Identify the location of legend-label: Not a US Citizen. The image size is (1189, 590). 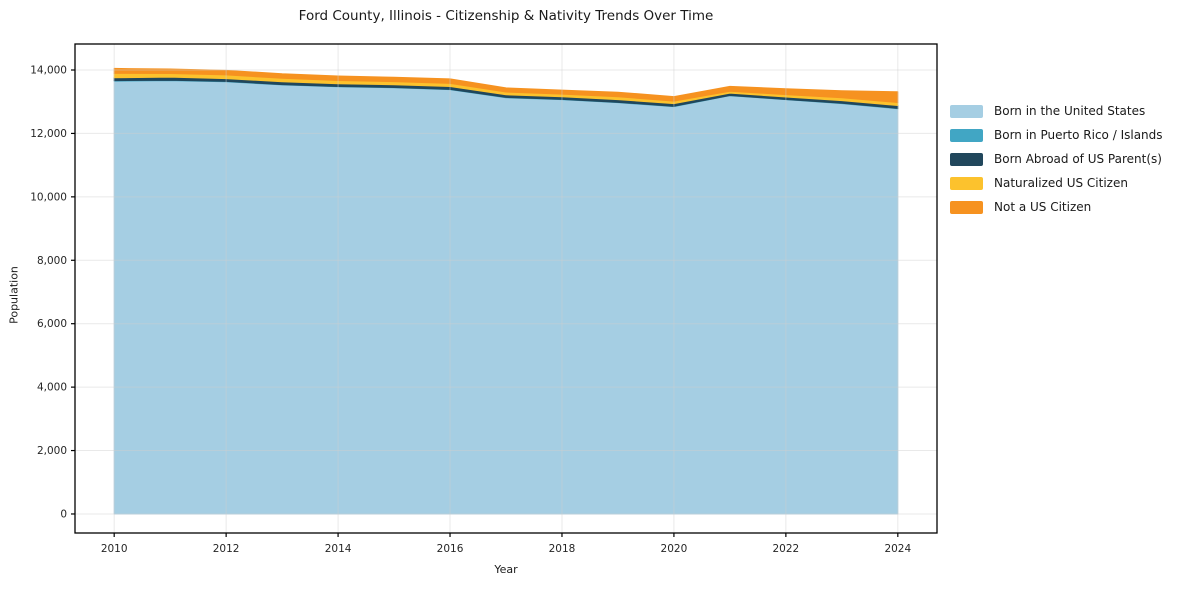
(1043, 207).